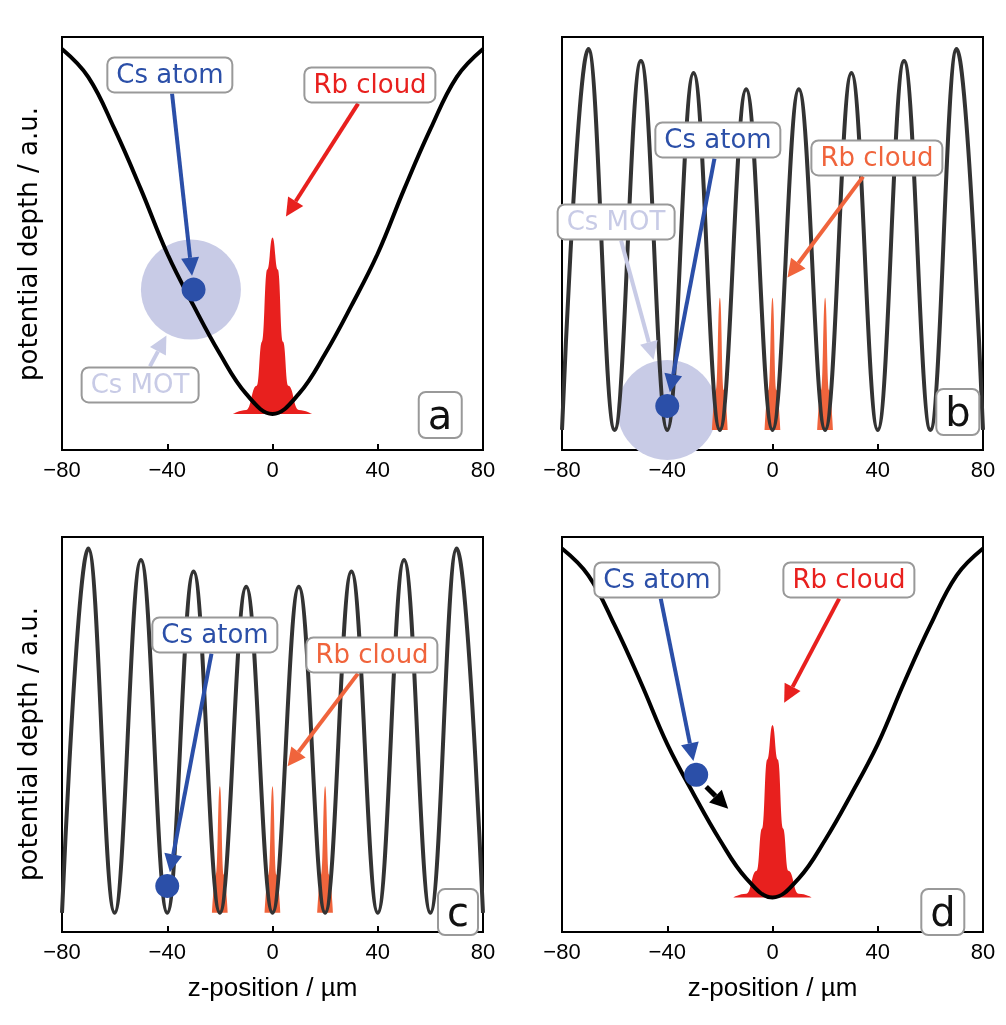  What do you see at coordinates (458, 912) in the screenshot?
I see `annotation: c` at bounding box center [458, 912].